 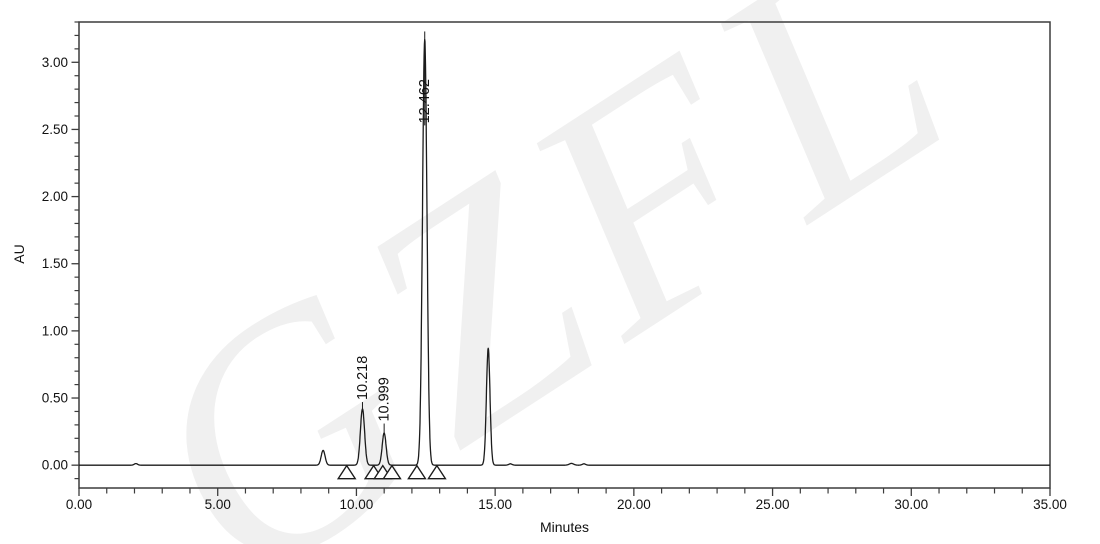 What do you see at coordinates (55, 263) in the screenshot?
I see `y-tick-label: 1.50` at bounding box center [55, 263].